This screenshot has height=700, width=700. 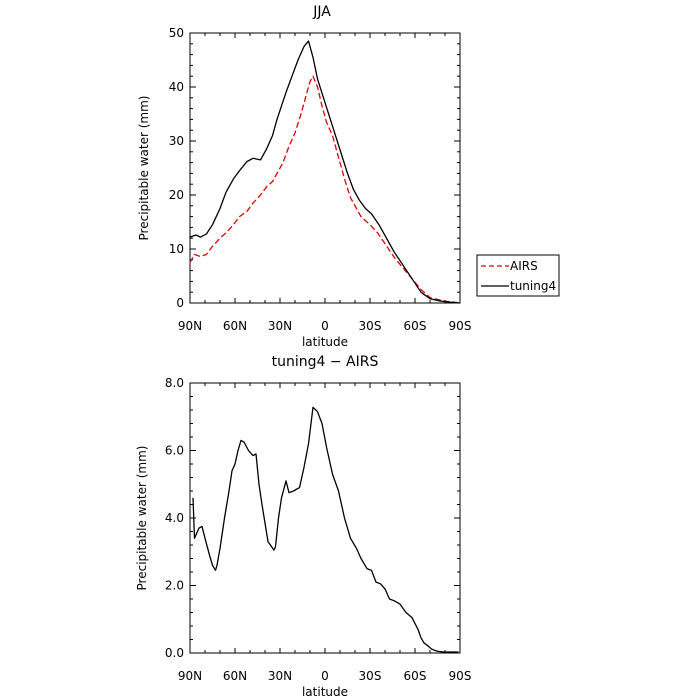 What do you see at coordinates (321, 12) in the screenshot?
I see `top-chart-title: JJA` at bounding box center [321, 12].